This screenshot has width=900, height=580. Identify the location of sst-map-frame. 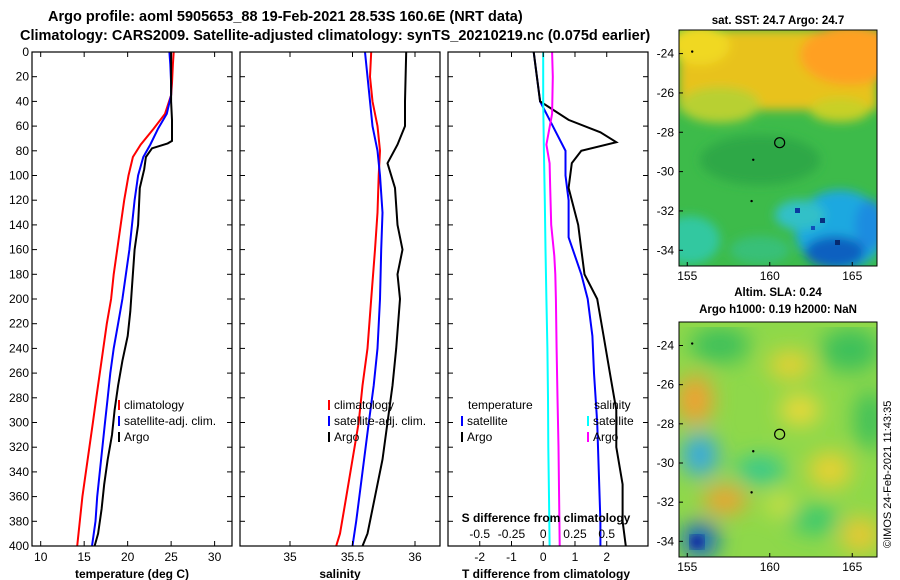
(778, 148).